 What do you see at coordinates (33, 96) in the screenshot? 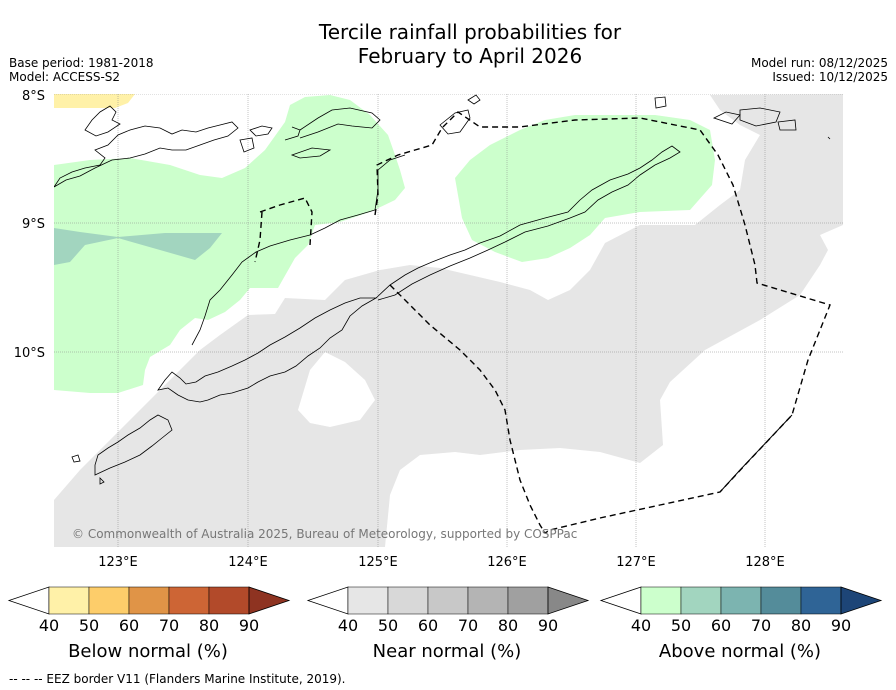
I see `lat-label-8s: 8°S` at bounding box center [33, 96].